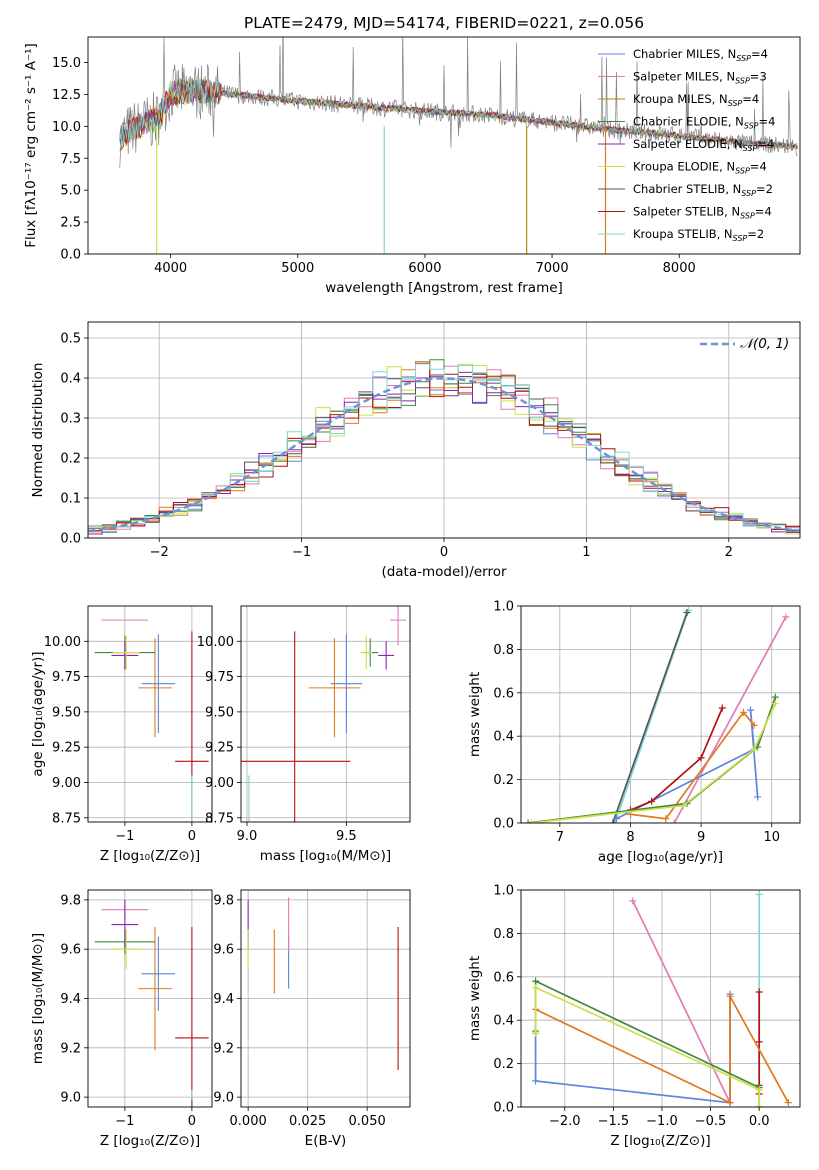  I want to click on legend-entry: Kroupa MILES, NSSP=4, so click(696, 100).